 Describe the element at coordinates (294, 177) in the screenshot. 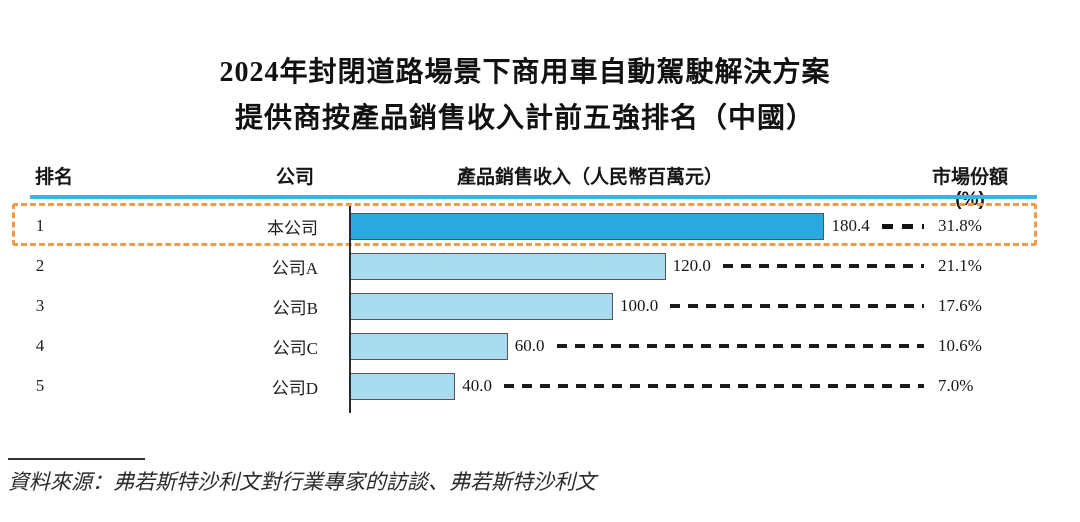

I see `column-header-company: 公司` at that location.